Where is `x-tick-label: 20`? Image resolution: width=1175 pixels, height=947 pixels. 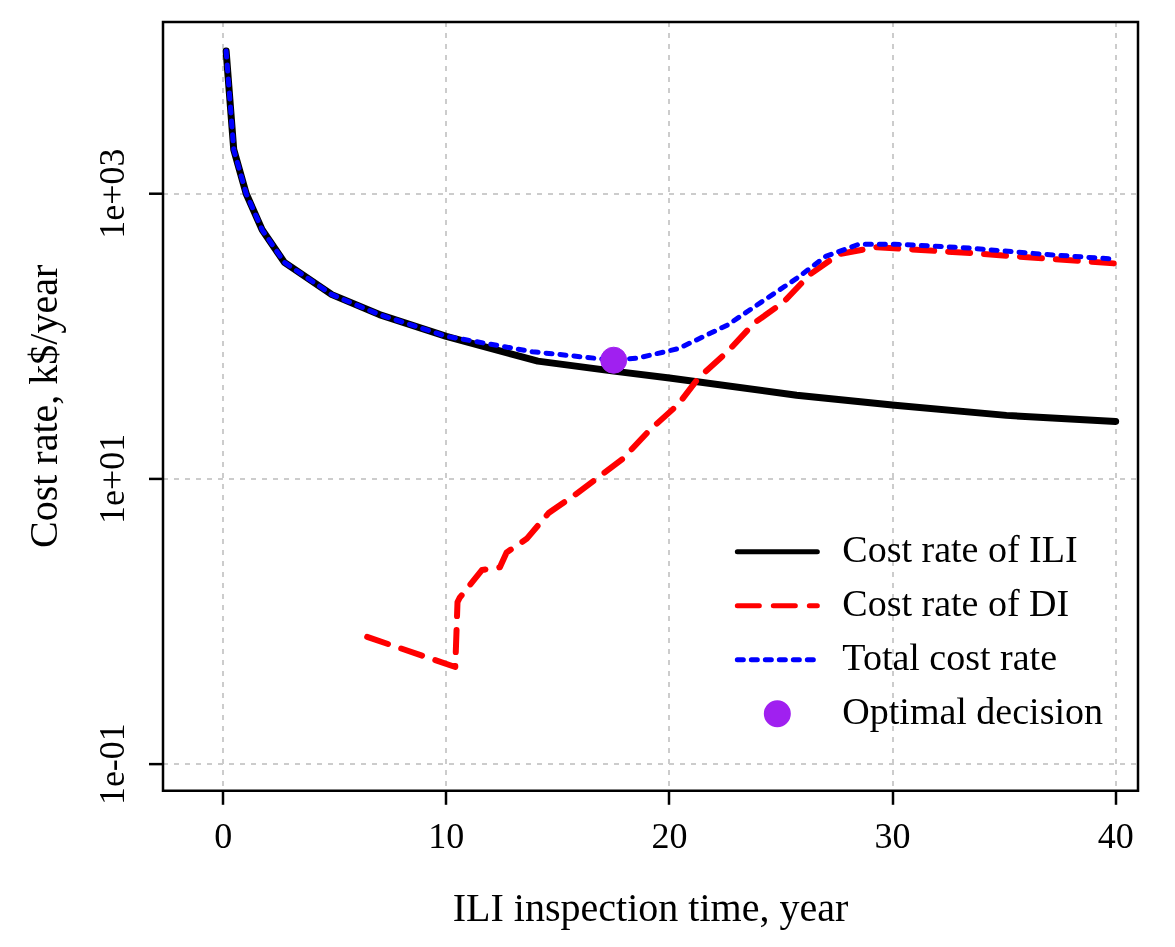 x-tick-label: 20 is located at coordinates (669, 835).